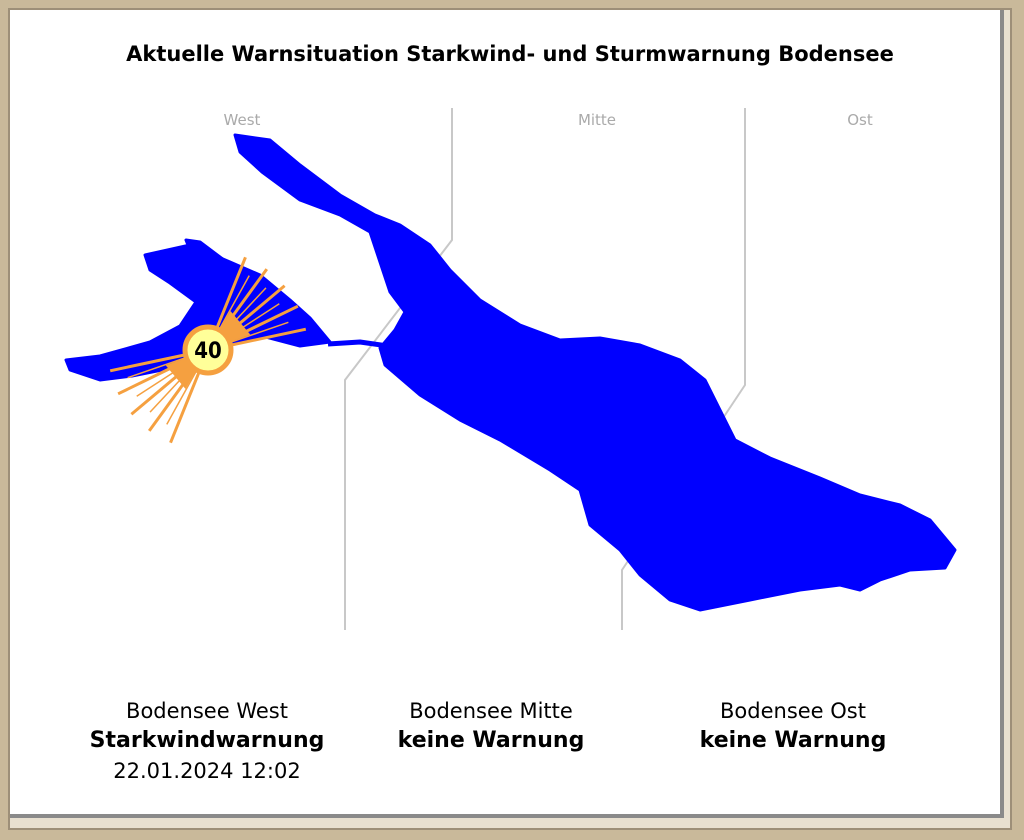 The width and height of the screenshot is (1024, 840). Describe the element at coordinates (491, 711) in the screenshot. I see `zone-name: Bodensee Mitte` at that location.